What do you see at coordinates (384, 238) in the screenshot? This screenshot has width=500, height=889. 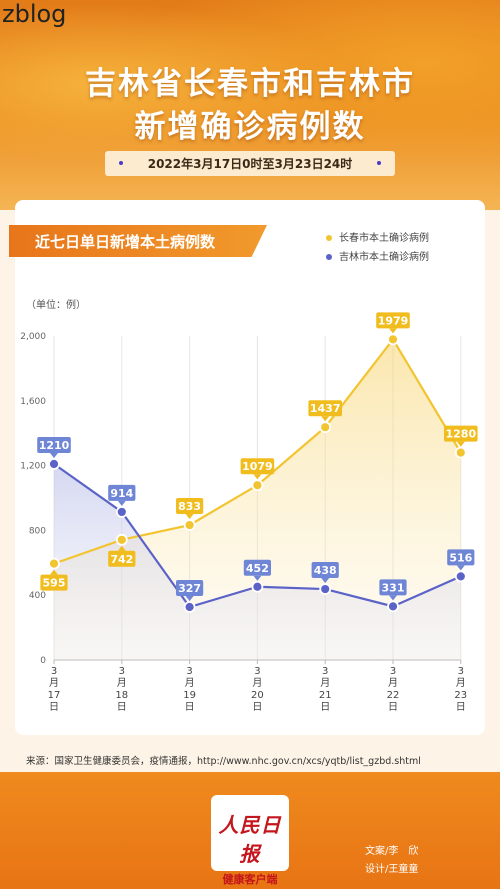 I see `legend-label: 长春市本土确诊病例` at bounding box center [384, 238].